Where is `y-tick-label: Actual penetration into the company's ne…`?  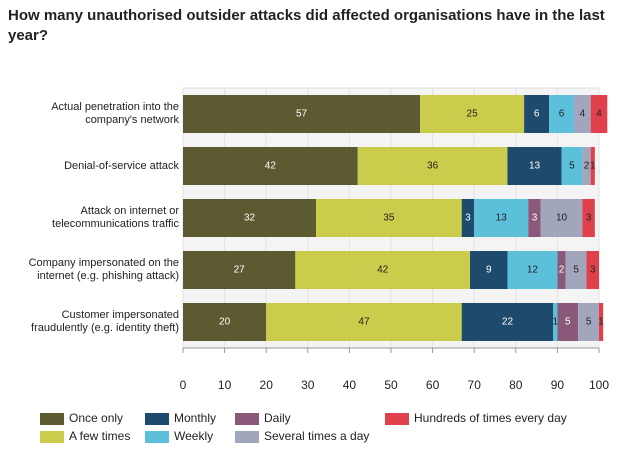 y-tick-label: Actual penetration into the company's ne… is located at coordinates (115, 113).